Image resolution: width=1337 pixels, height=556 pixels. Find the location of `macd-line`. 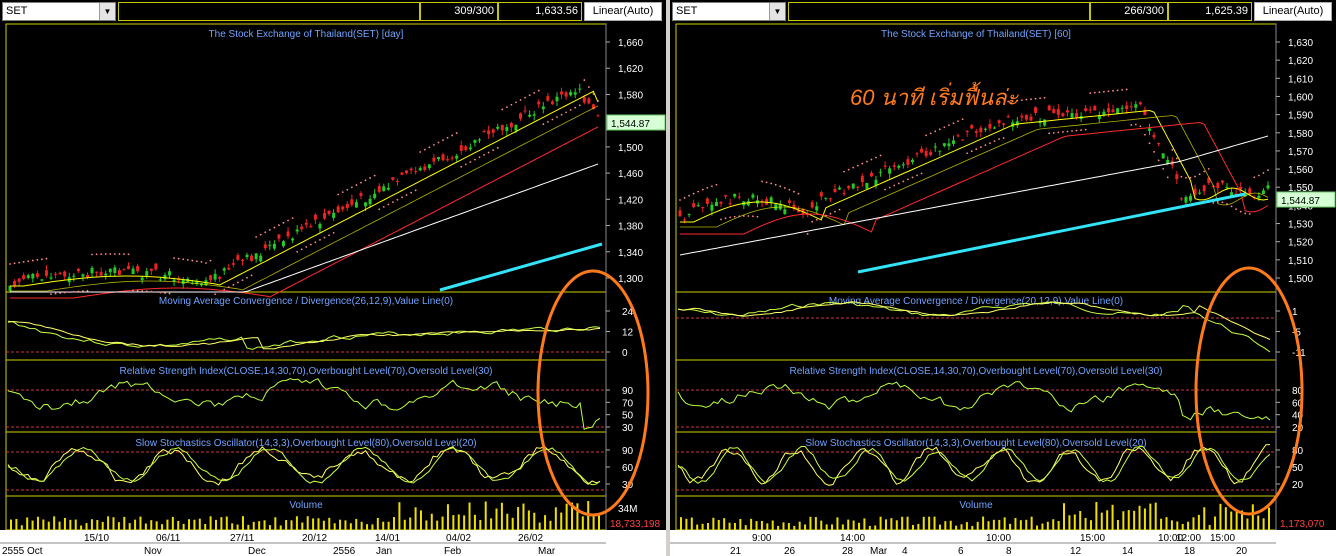

macd-line is located at coordinates (974, 327).